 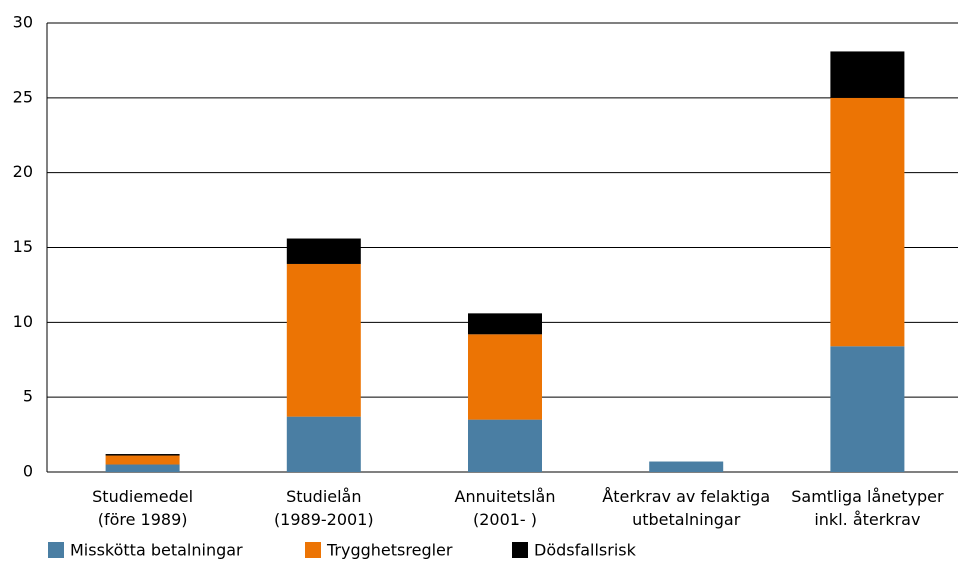 What do you see at coordinates (23, 246) in the screenshot?
I see `y-tick-label: 15` at bounding box center [23, 246].